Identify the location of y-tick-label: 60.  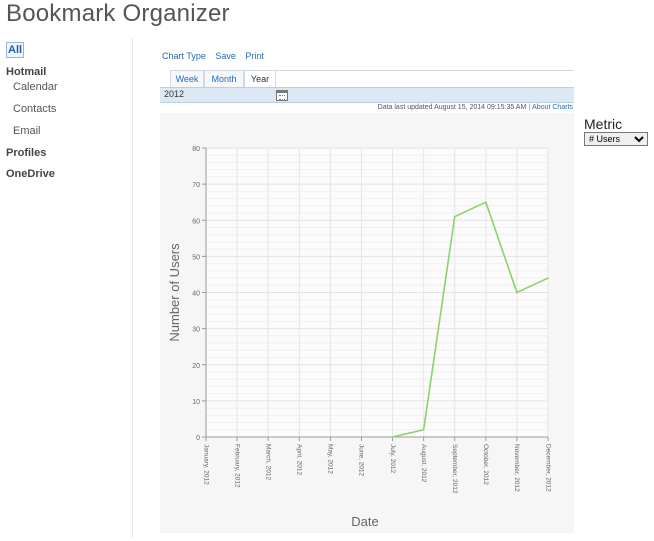
(196, 221).